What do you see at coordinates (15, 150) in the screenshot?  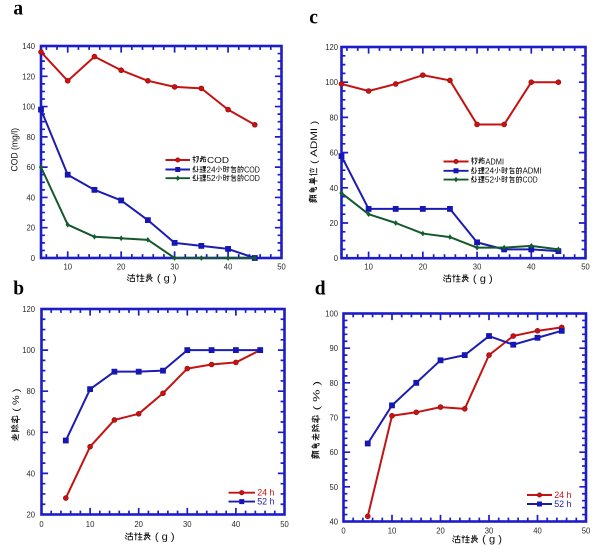 I see `svg-text: COD (mg/l)` at bounding box center [15, 150].